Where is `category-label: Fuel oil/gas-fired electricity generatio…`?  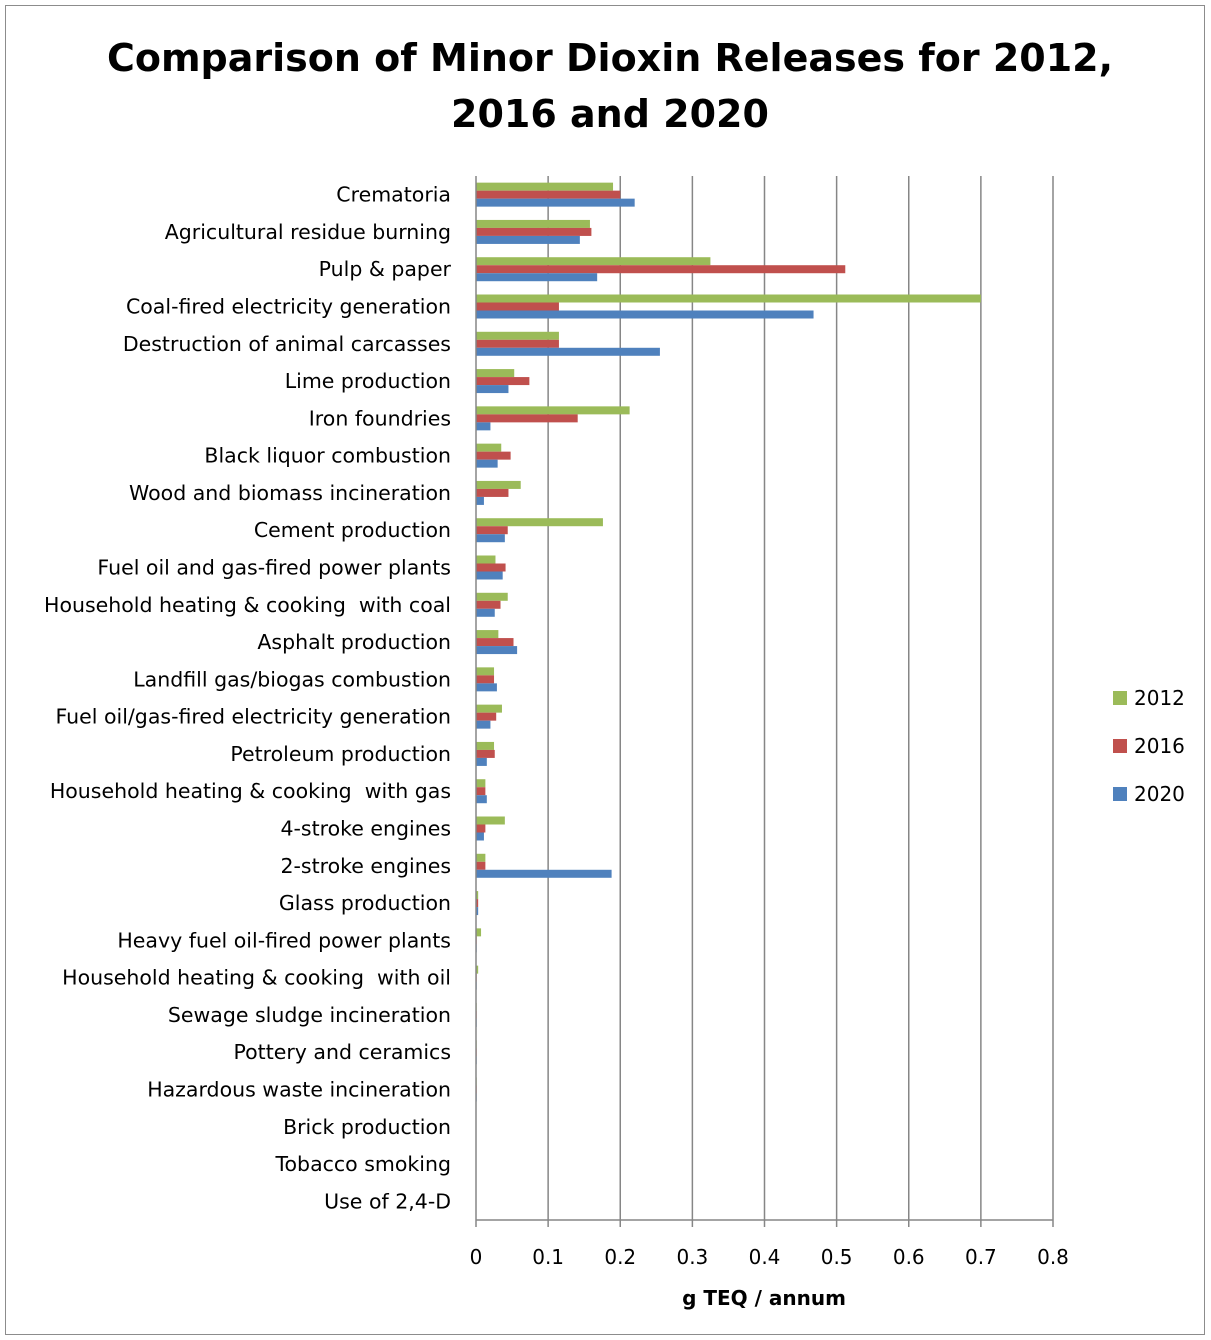 category-label: Fuel oil/gas-fired electricity generatio… is located at coordinates (253, 717).